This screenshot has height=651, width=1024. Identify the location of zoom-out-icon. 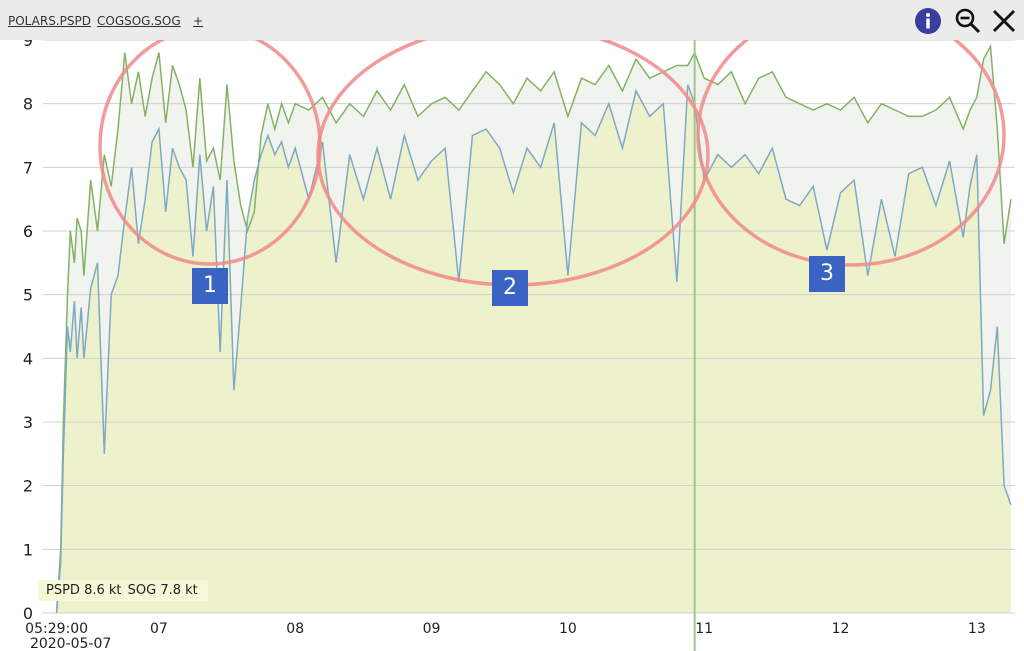
(968, 21).